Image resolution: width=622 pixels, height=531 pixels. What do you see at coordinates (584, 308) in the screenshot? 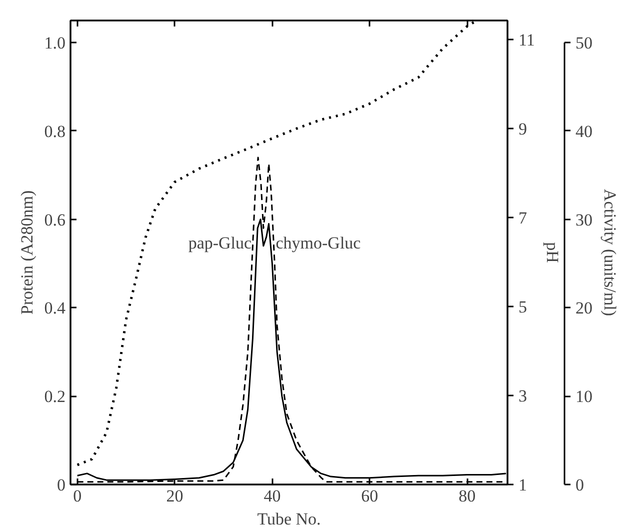
I see `y3-tick-label: 20` at bounding box center [584, 308].